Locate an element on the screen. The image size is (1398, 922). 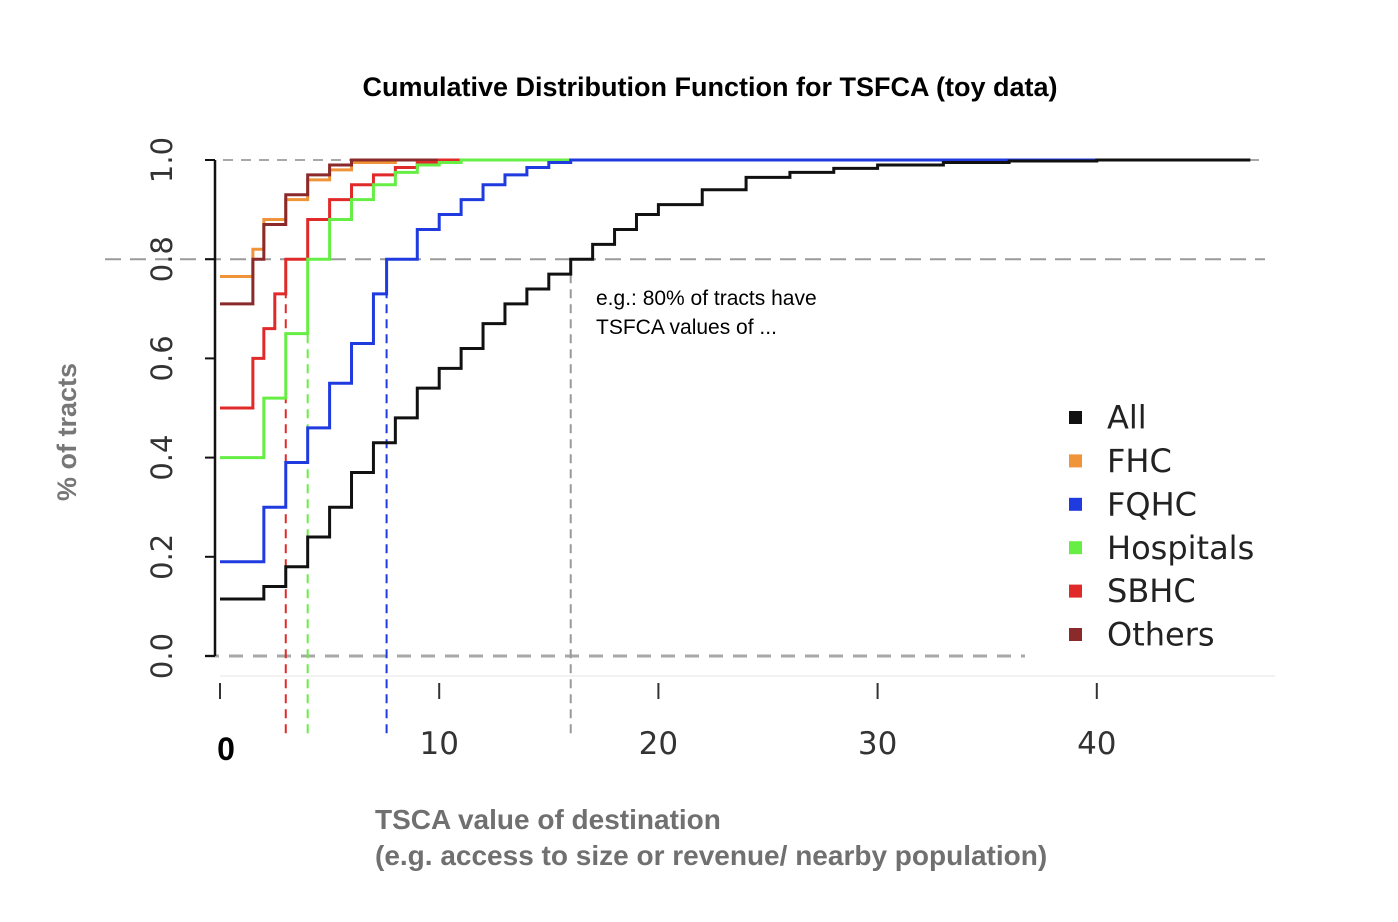
y-tick-label: 0.8 is located at coordinates (162, 259).